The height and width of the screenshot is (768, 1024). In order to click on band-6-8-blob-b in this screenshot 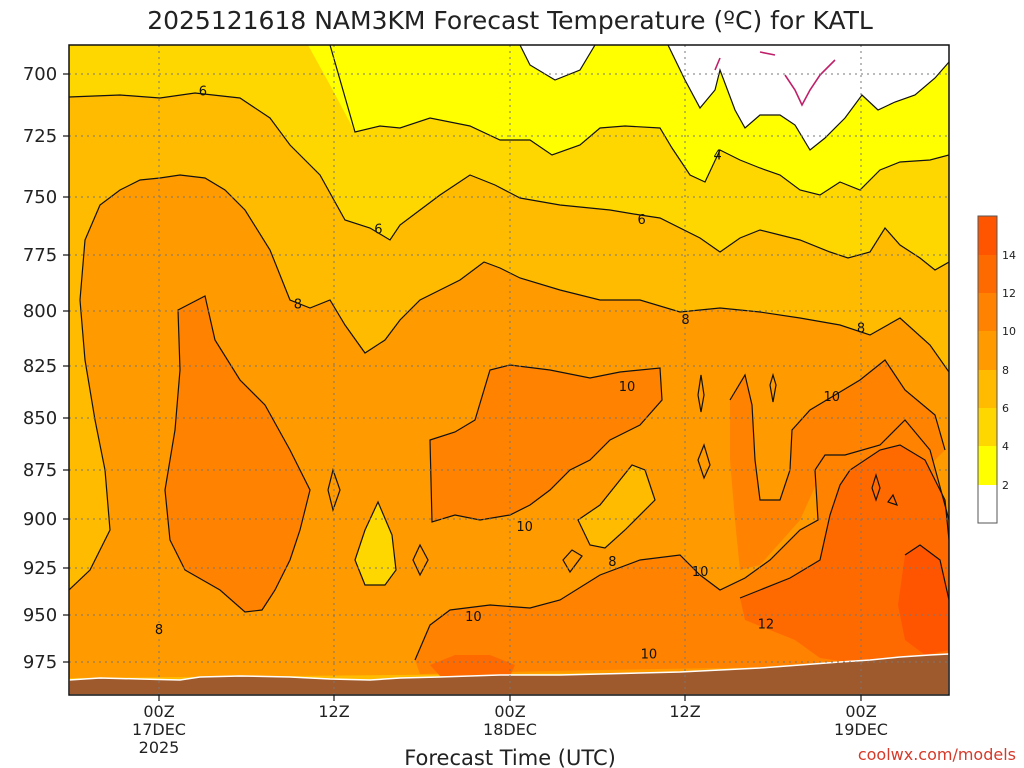, I will do `click(616, 506)`.